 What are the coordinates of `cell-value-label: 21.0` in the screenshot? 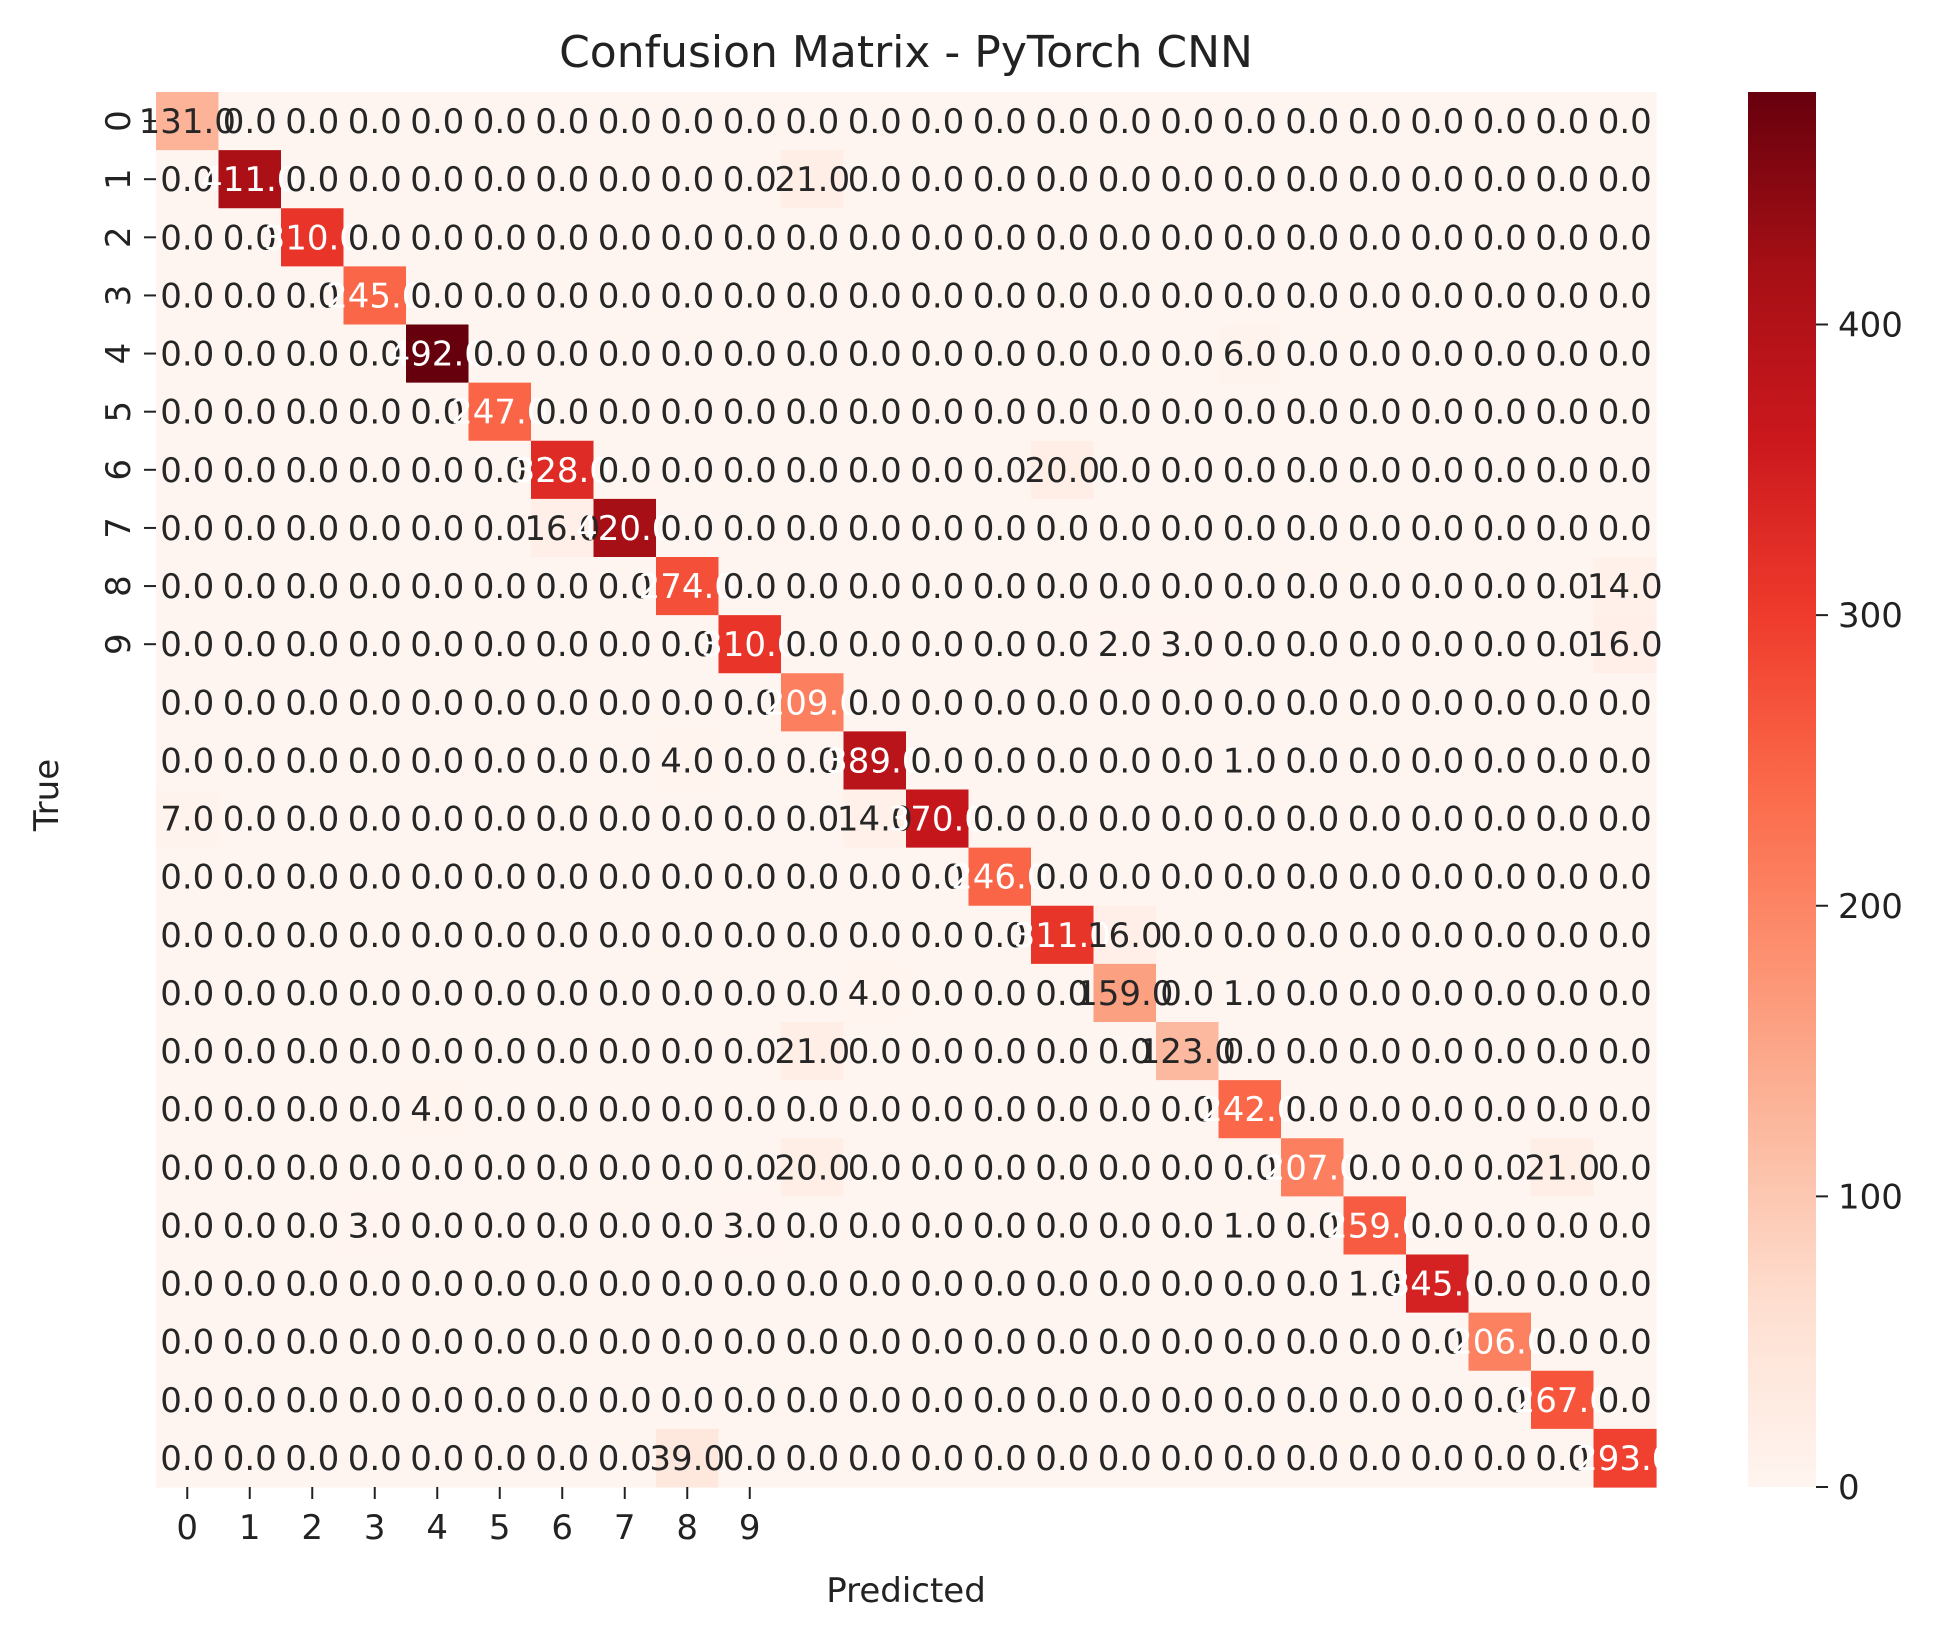 It's located at (1562, 1168).